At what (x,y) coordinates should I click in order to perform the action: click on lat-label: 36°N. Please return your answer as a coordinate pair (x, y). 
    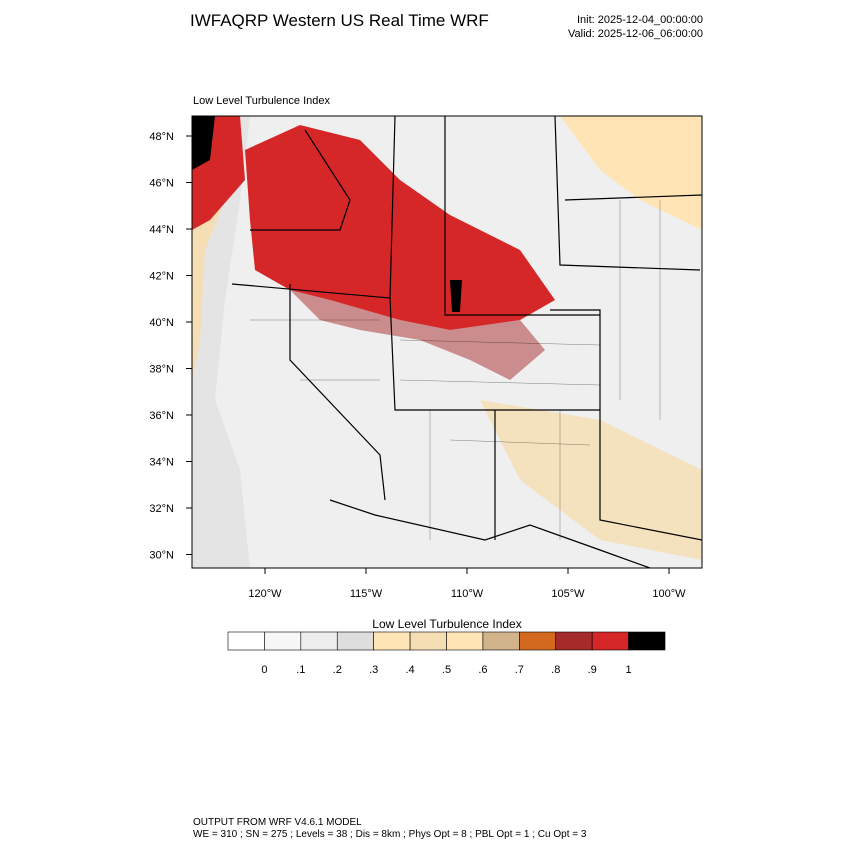
    Looking at the image, I should click on (161, 416).